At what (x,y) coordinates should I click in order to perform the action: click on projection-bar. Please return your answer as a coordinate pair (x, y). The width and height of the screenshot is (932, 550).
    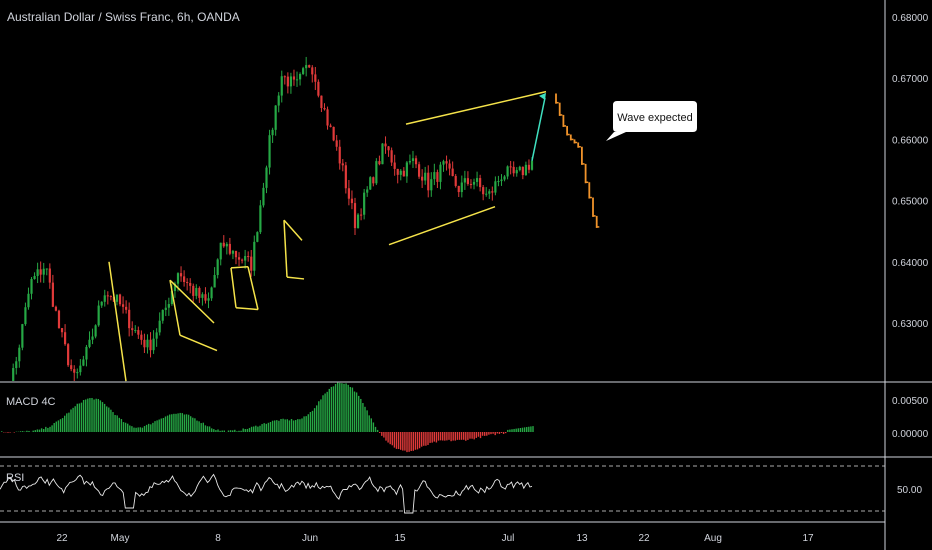
    Looking at the image, I should click on (574, 141).